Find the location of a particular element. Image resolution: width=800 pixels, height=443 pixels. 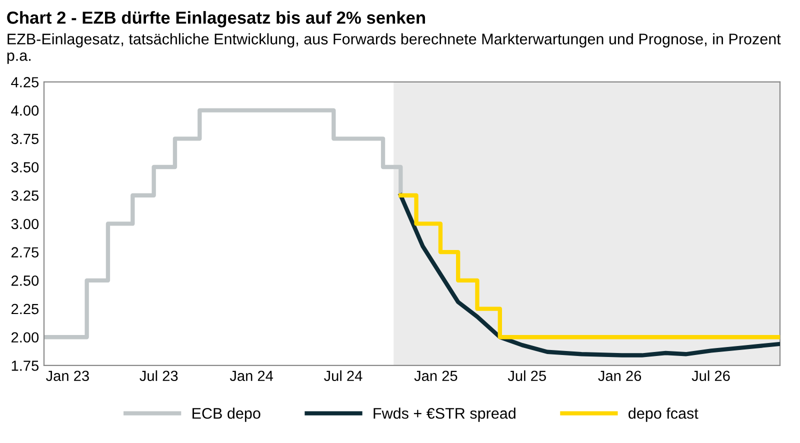

x-tick-label: Jan 23 is located at coordinates (67, 376).